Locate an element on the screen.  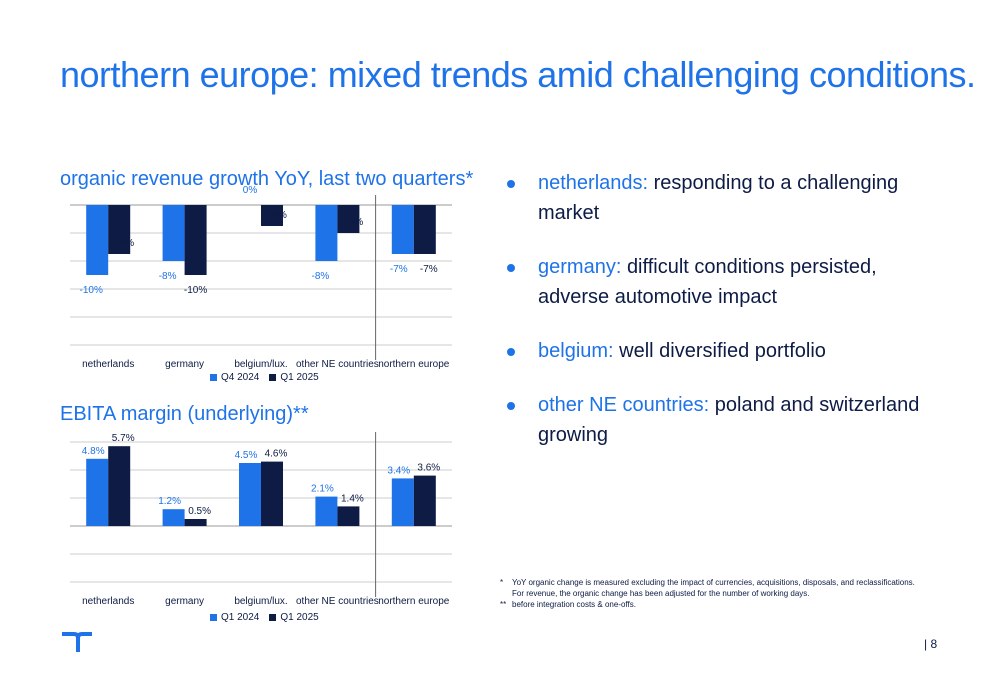
data-label: 3.4% is located at coordinates (398, 470).